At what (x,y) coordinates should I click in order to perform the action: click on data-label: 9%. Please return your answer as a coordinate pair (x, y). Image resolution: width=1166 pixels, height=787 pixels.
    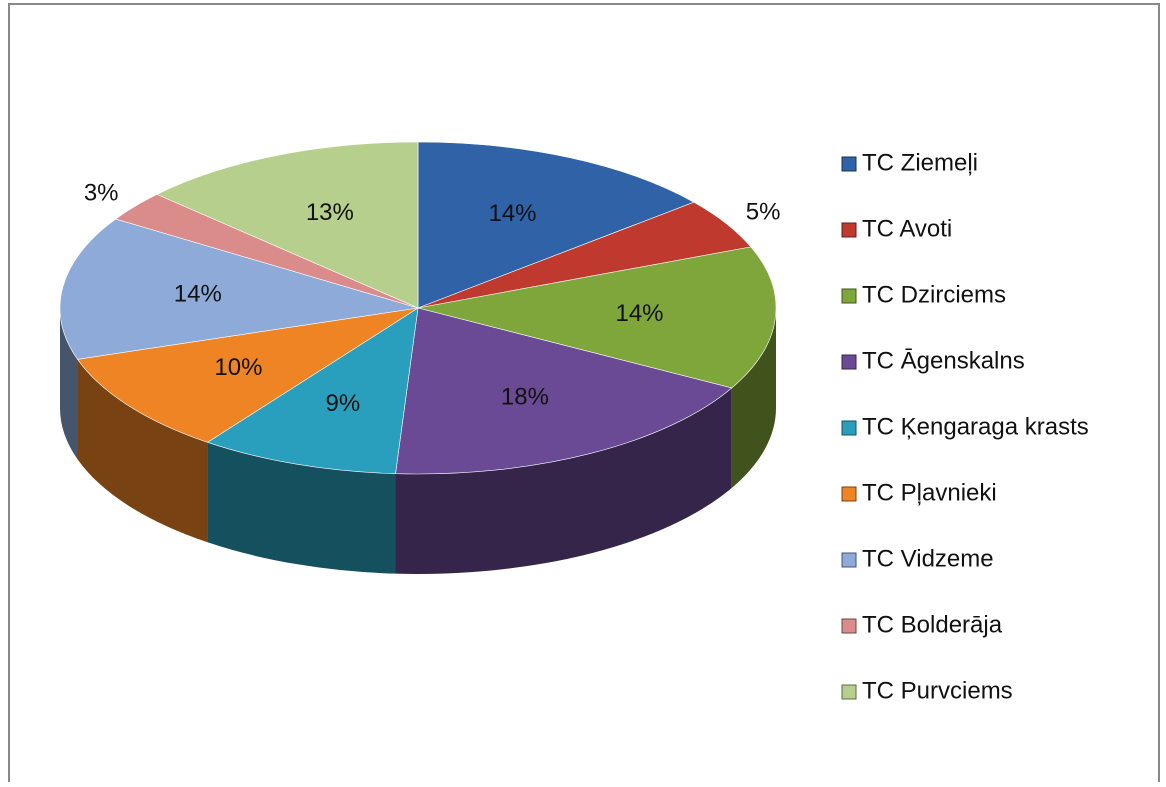
    Looking at the image, I should click on (342, 403).